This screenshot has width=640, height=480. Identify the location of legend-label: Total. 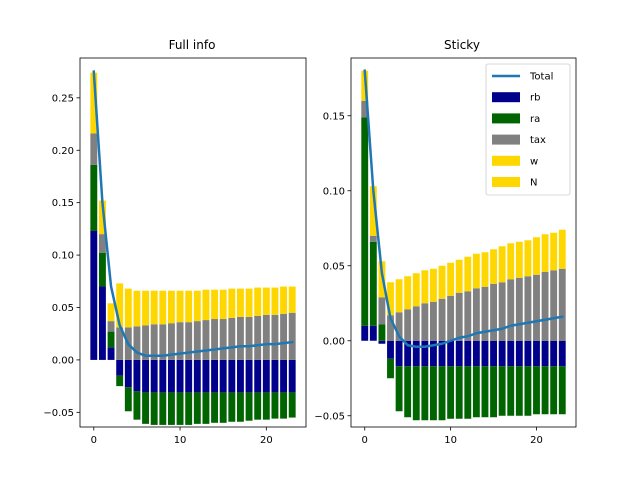
(541, 77).